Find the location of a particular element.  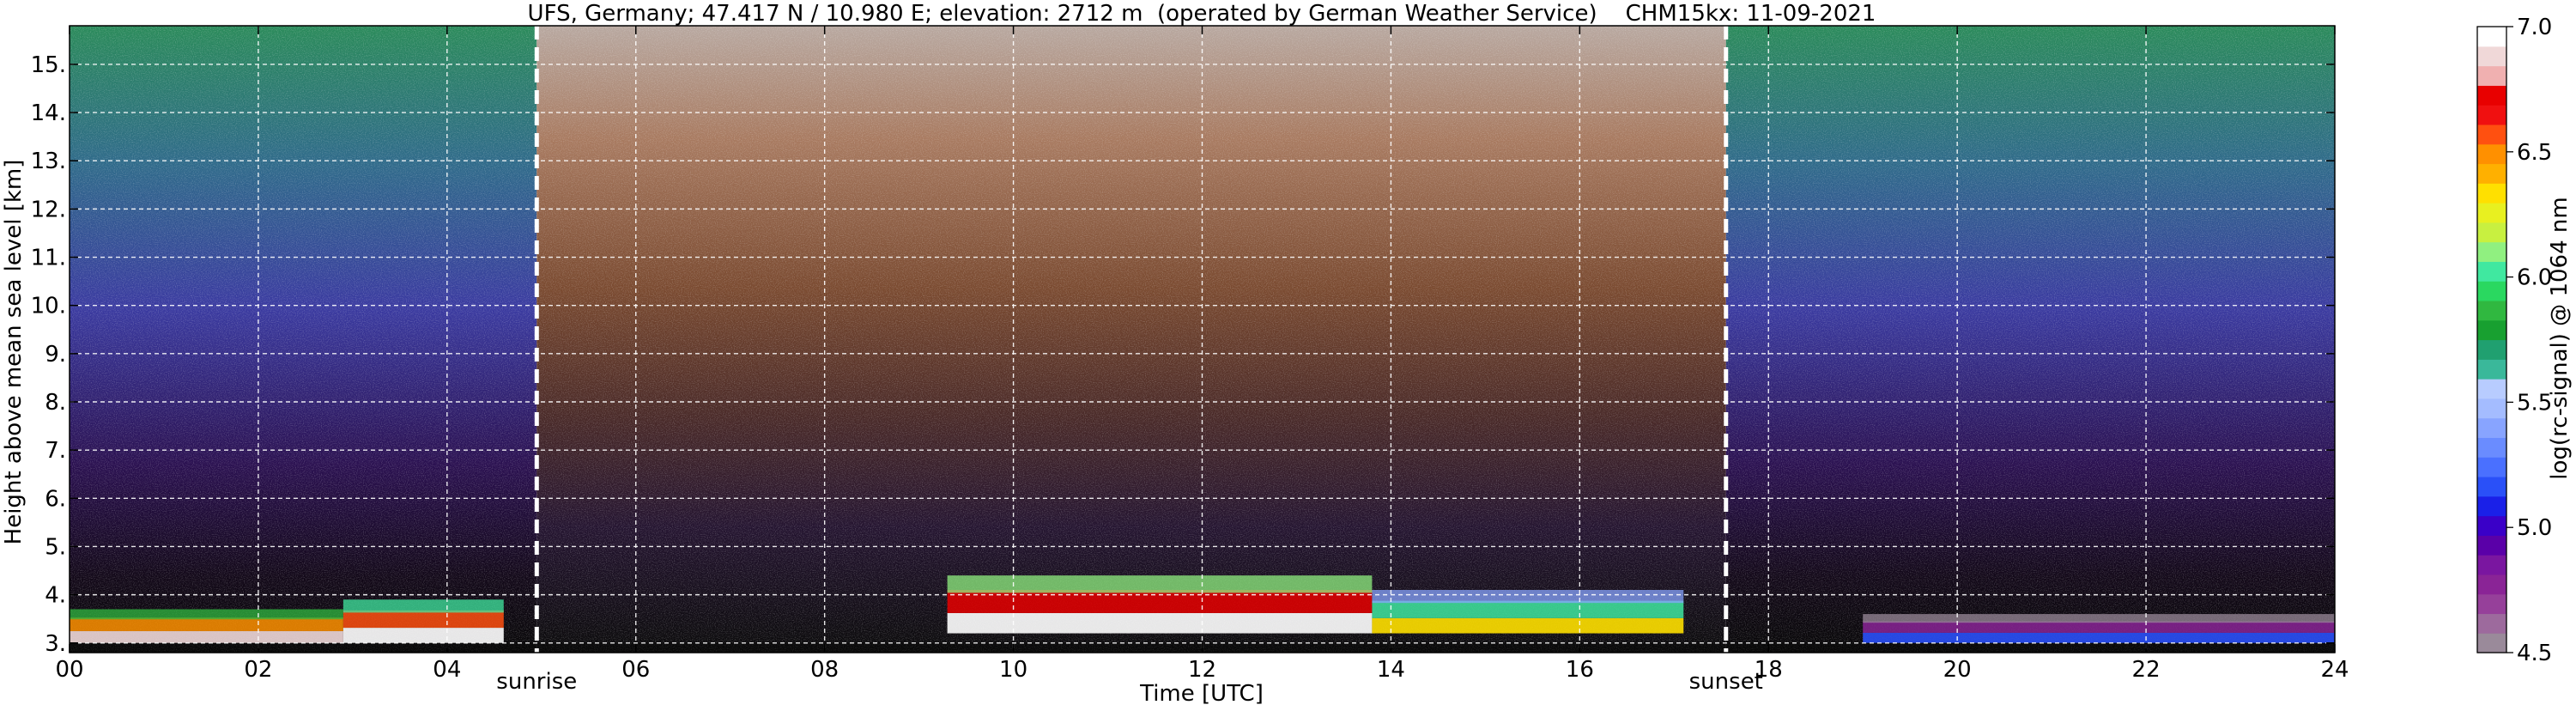

x-tick-label: 02 is located at coordinates (258, 670).